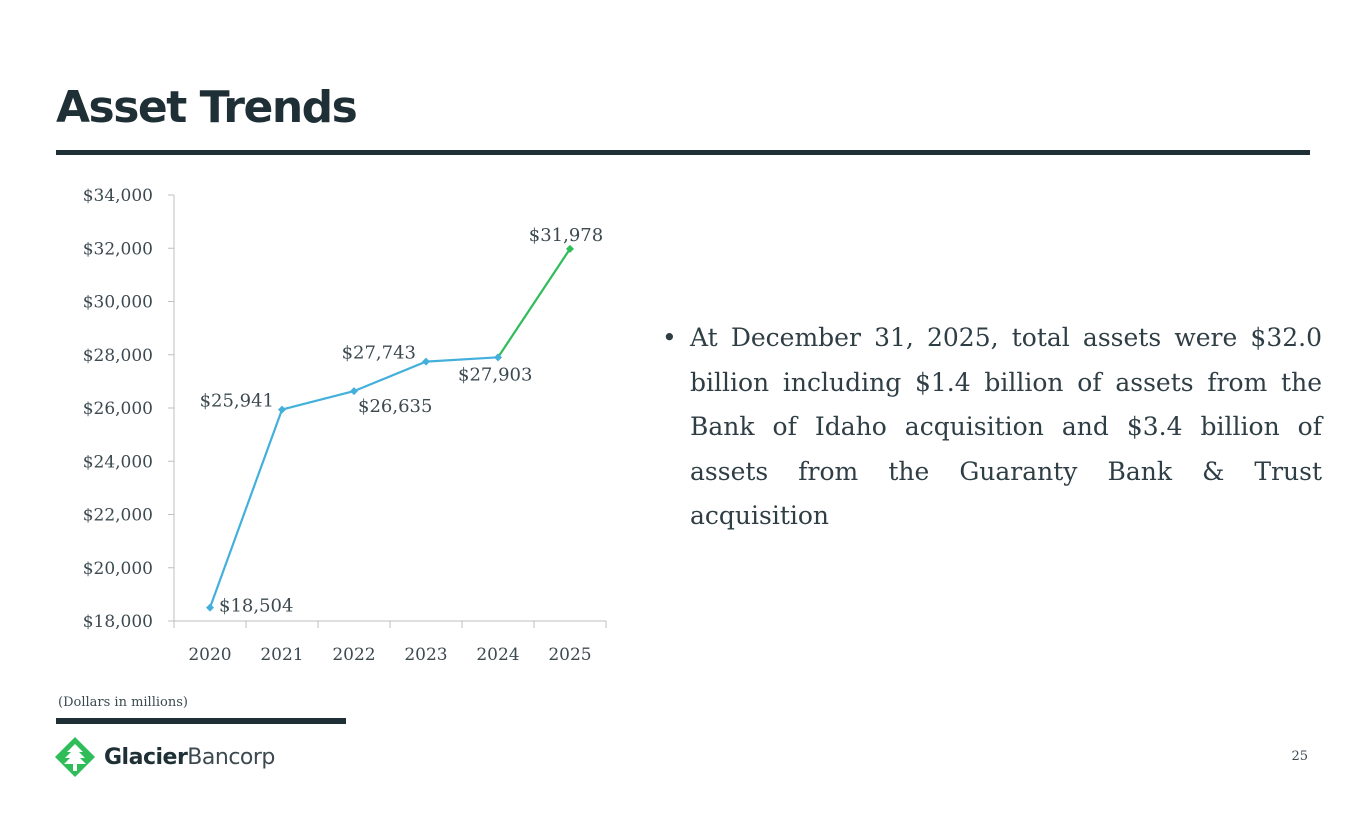 The height and width of the screenshot is (829, 1365). What do you see at coordinates (207, 107) in the screenshot?
I see `page-title: Asset Trends` at bounding box center [207, 107].